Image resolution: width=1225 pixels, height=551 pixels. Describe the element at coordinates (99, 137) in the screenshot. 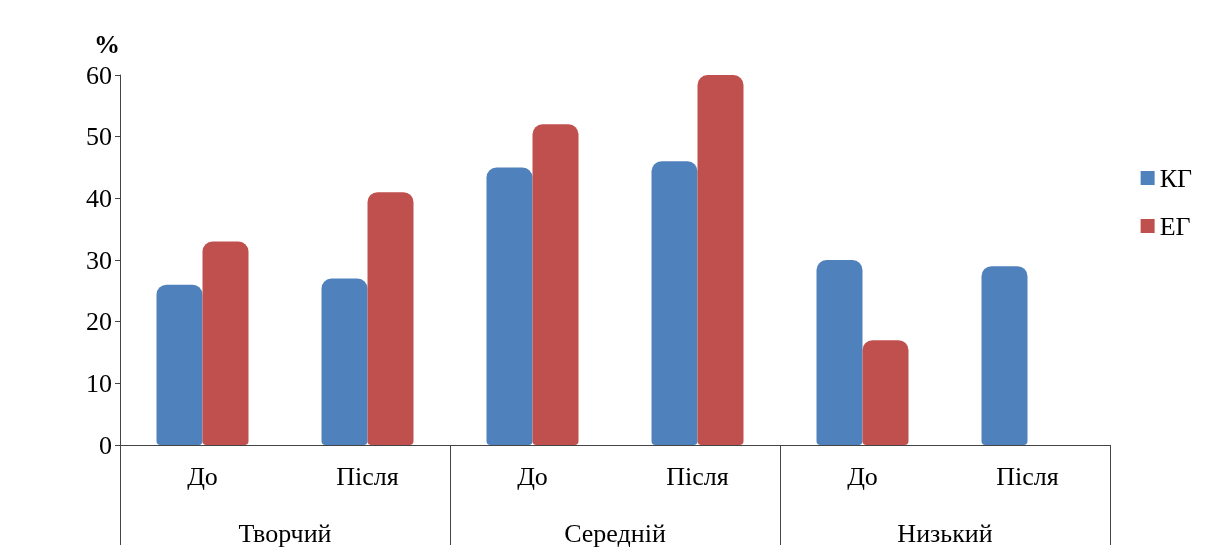

I see `y-tick-label: 50` at that location.